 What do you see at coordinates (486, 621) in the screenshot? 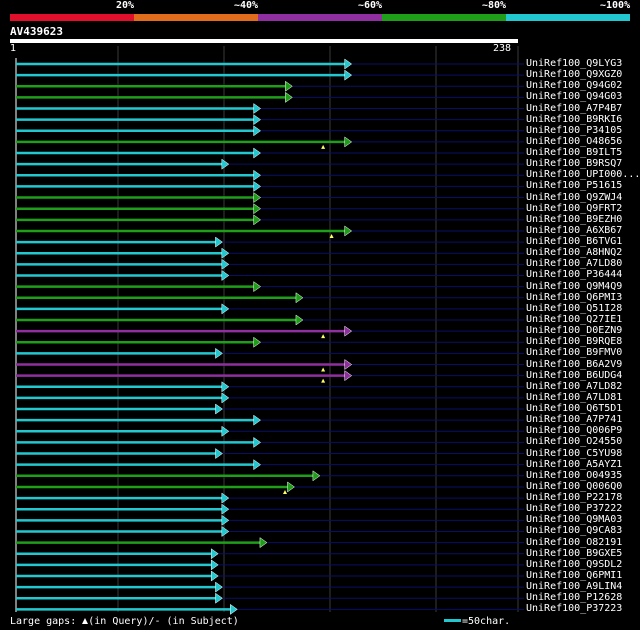
I see `scale-legend-text: =50char.` at bounding box center [486, 621].